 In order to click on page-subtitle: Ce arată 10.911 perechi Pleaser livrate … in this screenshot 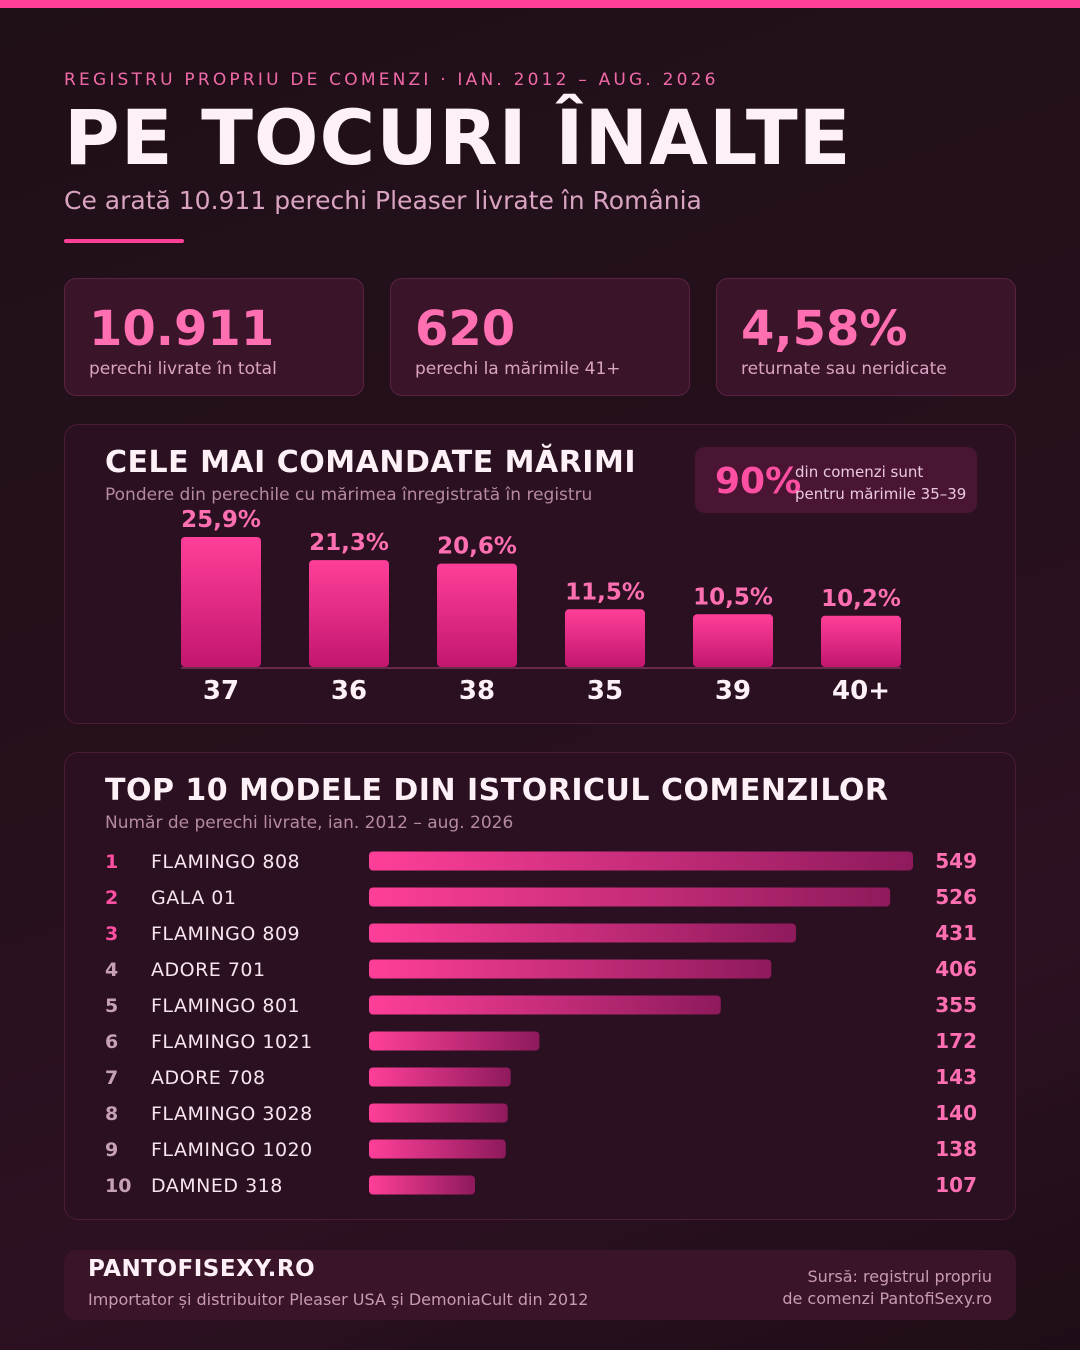, I will do `click(383, 200)`.